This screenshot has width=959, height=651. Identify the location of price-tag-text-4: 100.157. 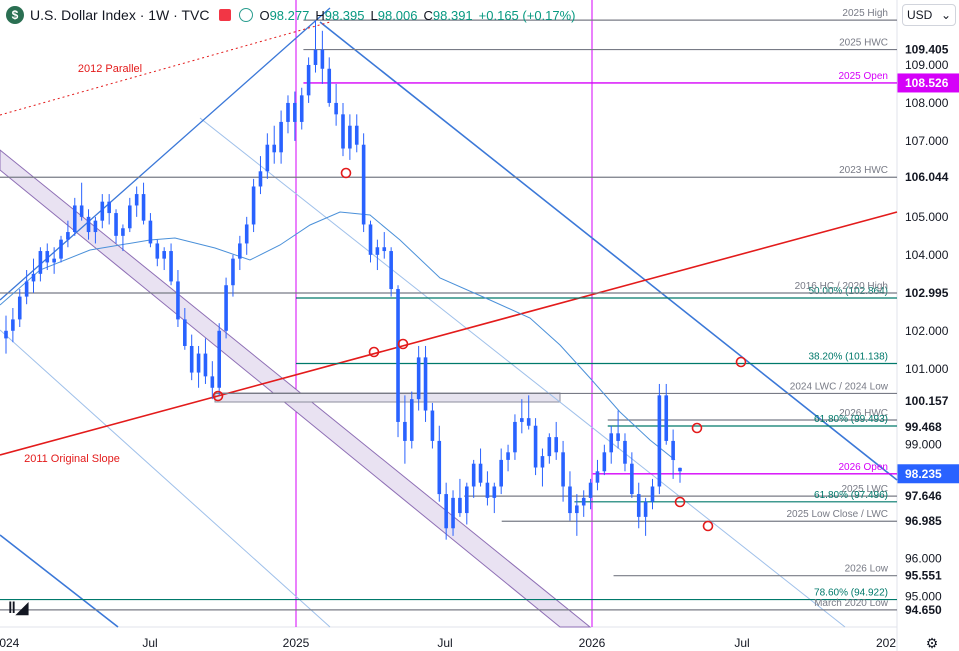
(927, 401).